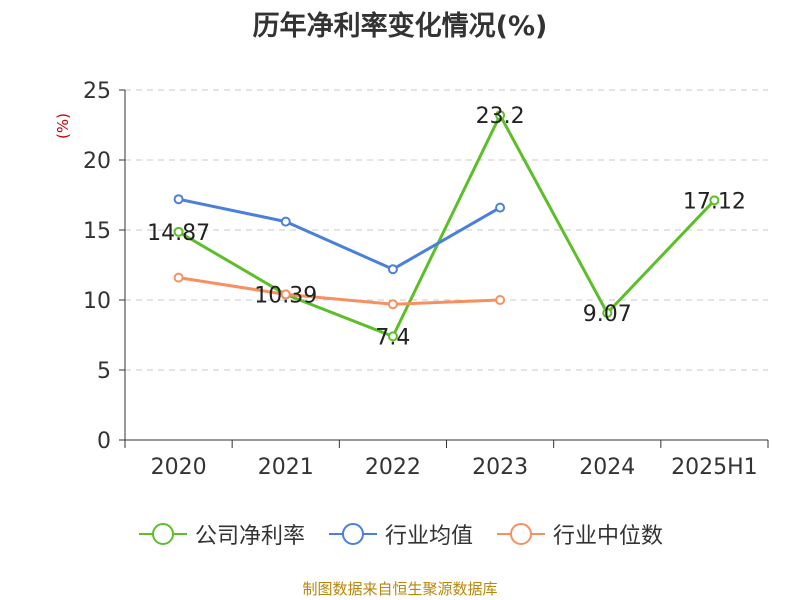 Image resolution: width=800 pixels, height=600 pixels. Describe the element at coordinates (608, 536) in the screenshot. I see `legend-label: 行业中位数` at that location.